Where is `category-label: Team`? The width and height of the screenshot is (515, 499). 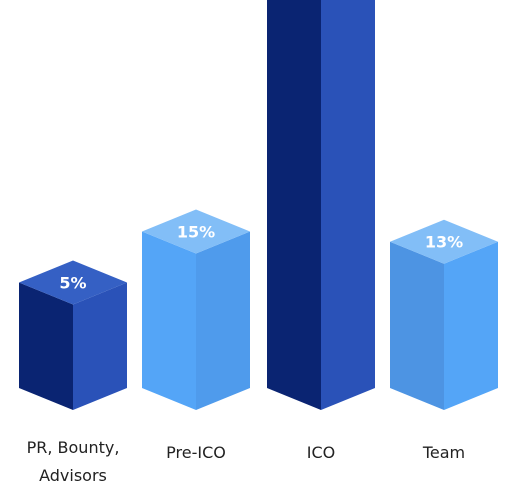 category-label: Team is located at coordinates (443, 452).